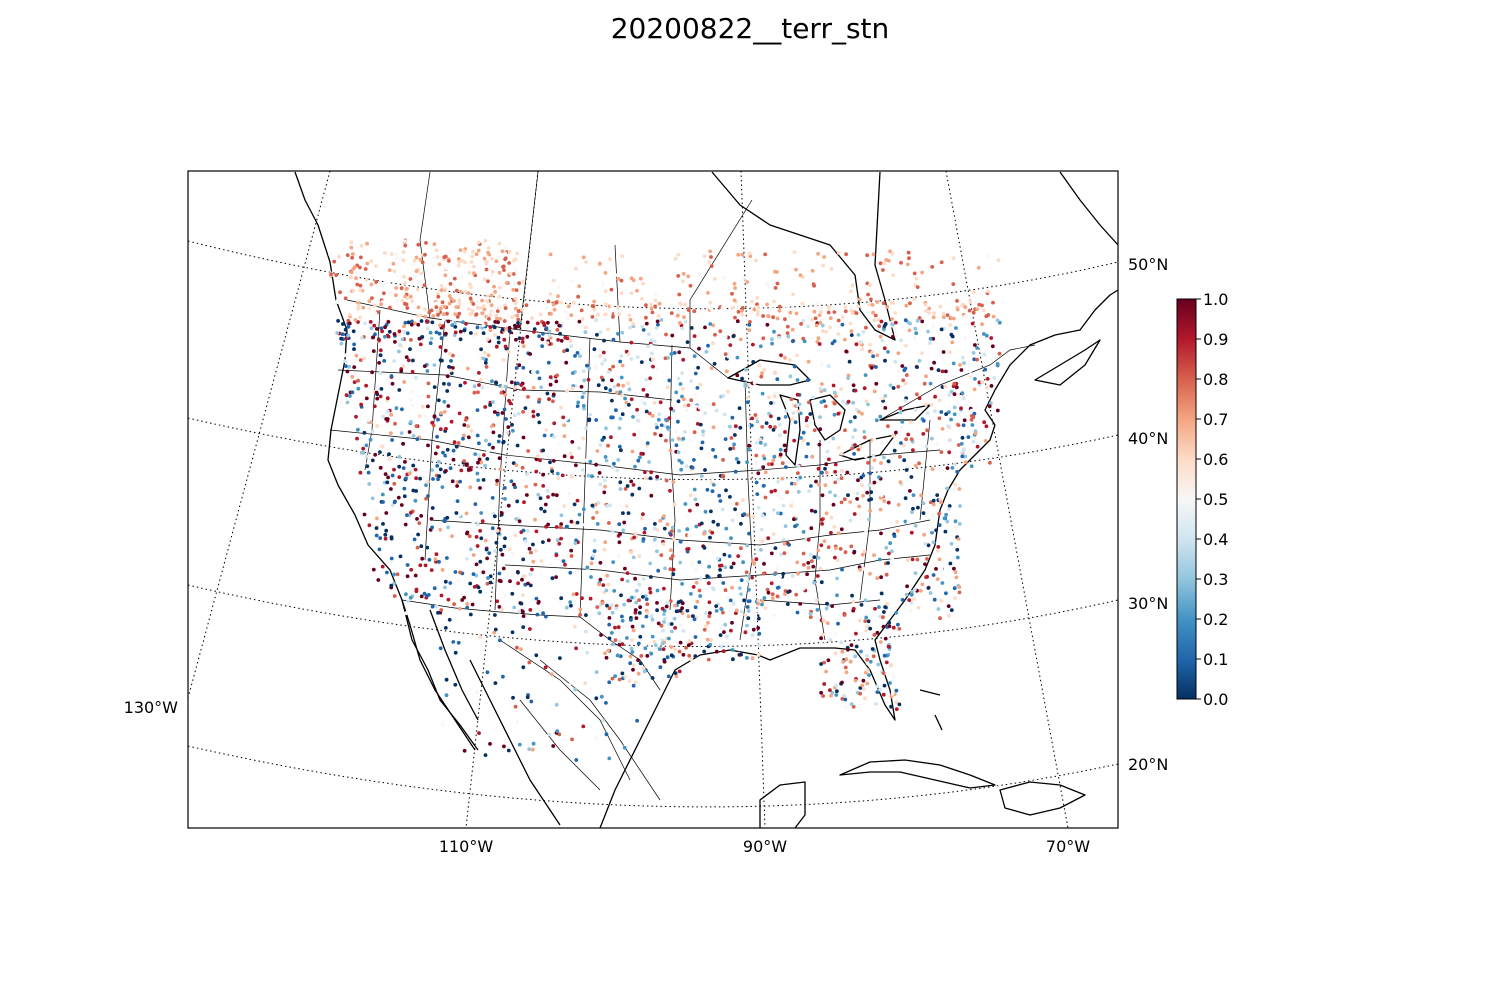 The width and height of the screenshot is (1500, 1000). What do you see at coordinates (1215, 299) in the screenshot?
I see `colorbar-tick-label: 1.0` at bounding box center [1215, 299].